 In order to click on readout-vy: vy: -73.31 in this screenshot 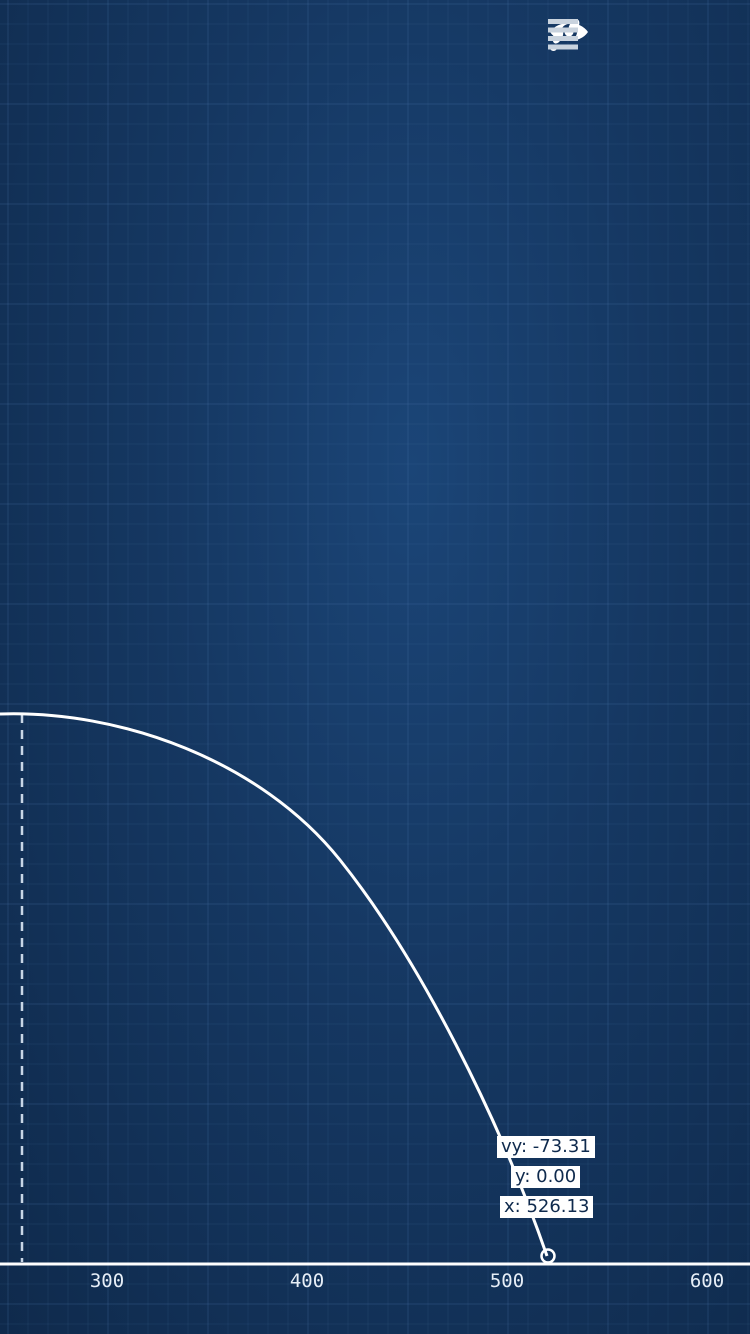, I will do `click(546, 1147)`.